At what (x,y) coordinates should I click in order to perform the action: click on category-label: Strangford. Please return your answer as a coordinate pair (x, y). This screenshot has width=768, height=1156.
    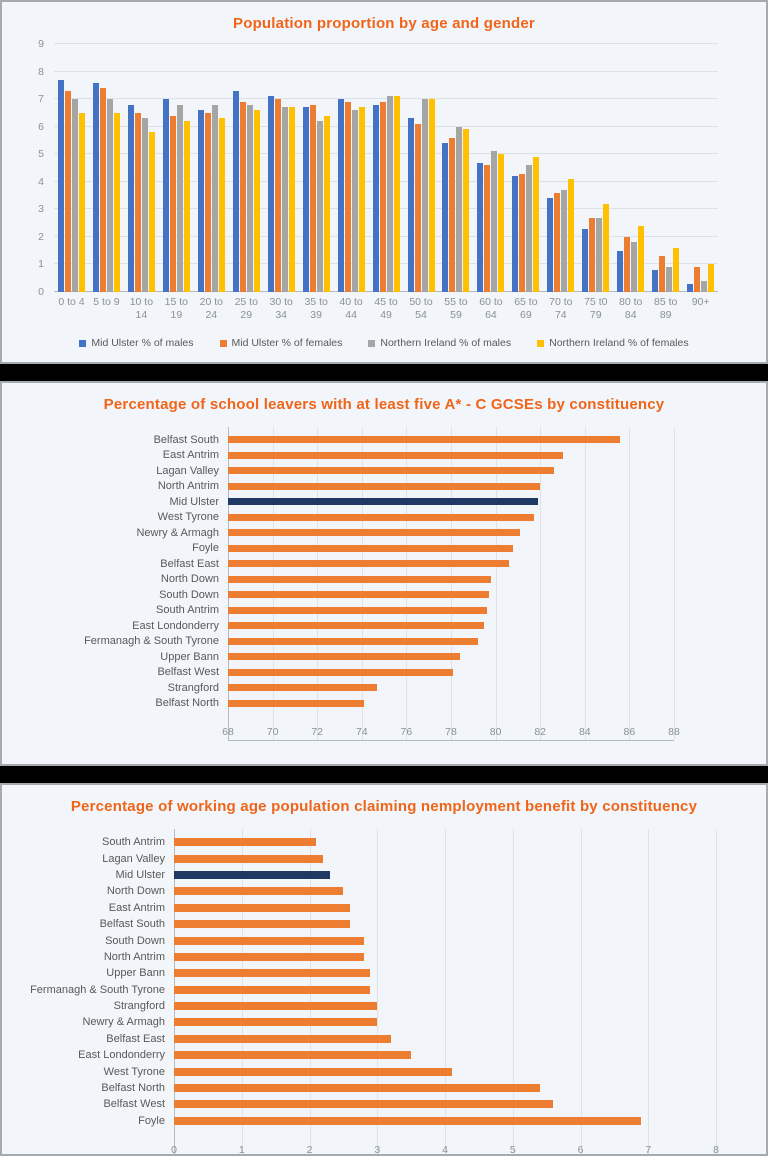
    Looking at the image, I should click on (193, 687).